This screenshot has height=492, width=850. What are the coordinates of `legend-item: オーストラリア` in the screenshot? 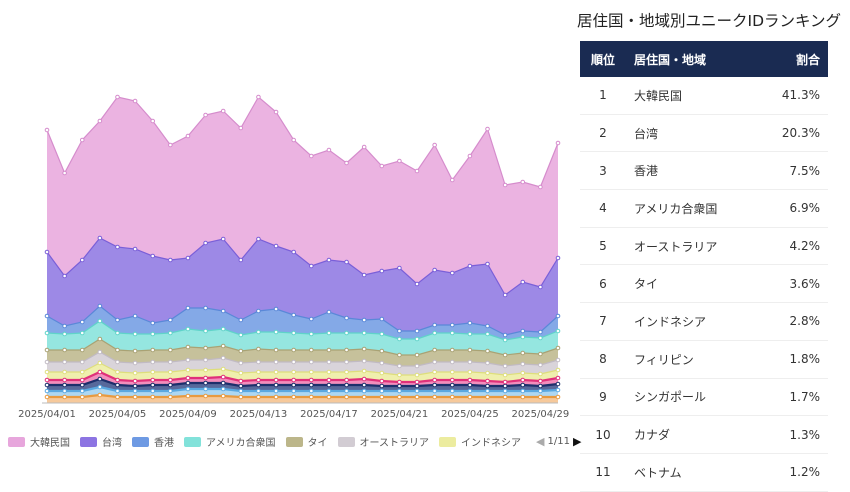 It's located at (383, 441).